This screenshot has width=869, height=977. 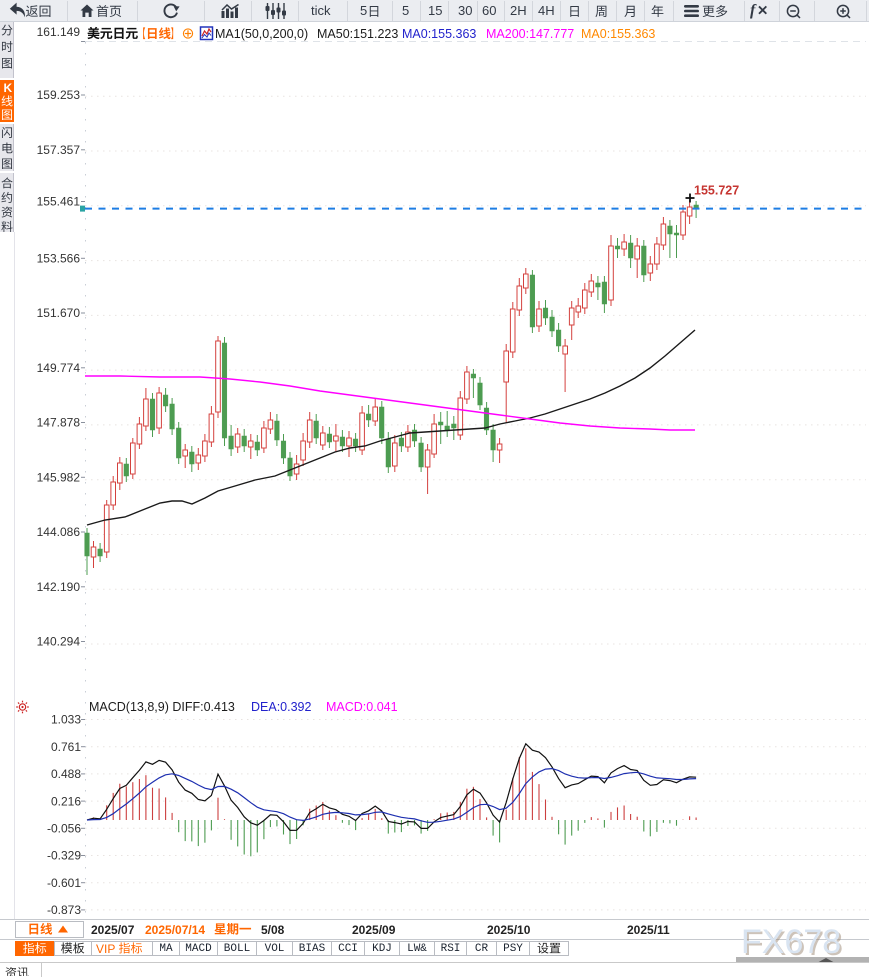 I want to click on svg-text: 147.878, so click(x=59, y=423).